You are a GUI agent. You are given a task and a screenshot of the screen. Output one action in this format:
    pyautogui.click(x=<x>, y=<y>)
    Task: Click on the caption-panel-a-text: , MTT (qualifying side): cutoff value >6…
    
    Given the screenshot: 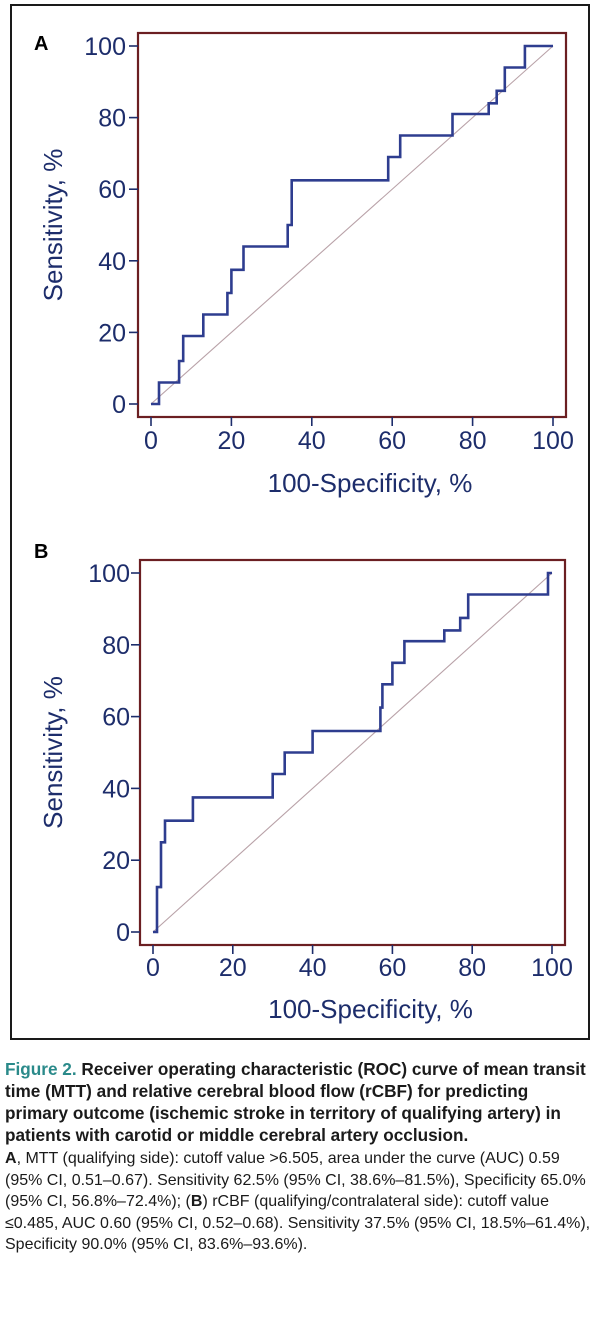 What is the action you would take?
    pyautogui.click(x=295, y=1180)
    